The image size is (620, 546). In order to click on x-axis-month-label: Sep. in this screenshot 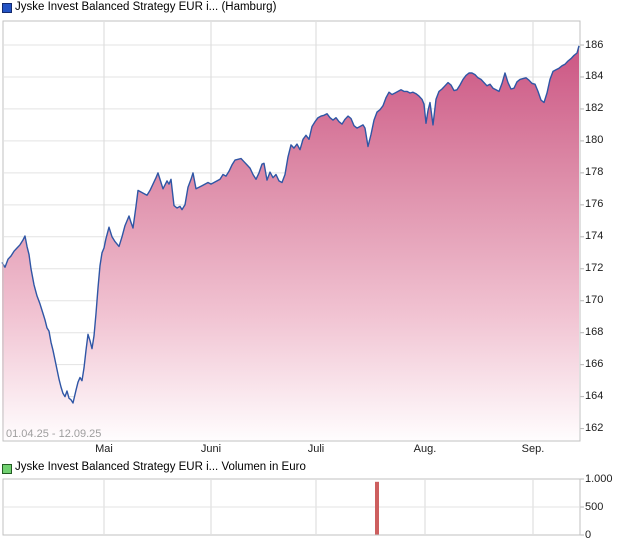, I will do `click(533, 449)`.